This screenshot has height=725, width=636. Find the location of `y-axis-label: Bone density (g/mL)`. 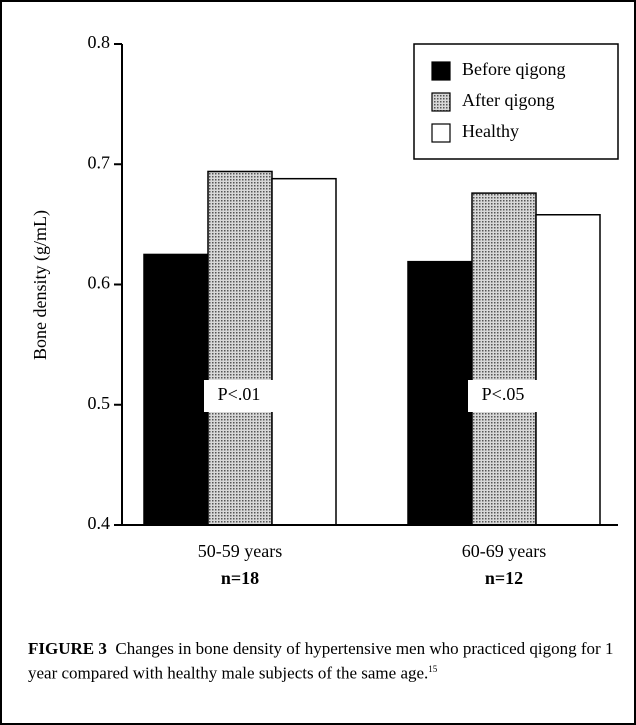

y-axis-label: Bone density (g/mL) is located at coordinates (40, 285).